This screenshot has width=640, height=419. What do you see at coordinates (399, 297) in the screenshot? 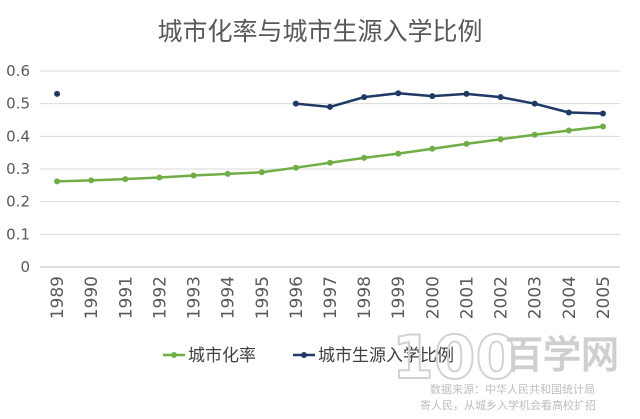
I see `x-tick-label: 1999` at bounding box center [399, 297].